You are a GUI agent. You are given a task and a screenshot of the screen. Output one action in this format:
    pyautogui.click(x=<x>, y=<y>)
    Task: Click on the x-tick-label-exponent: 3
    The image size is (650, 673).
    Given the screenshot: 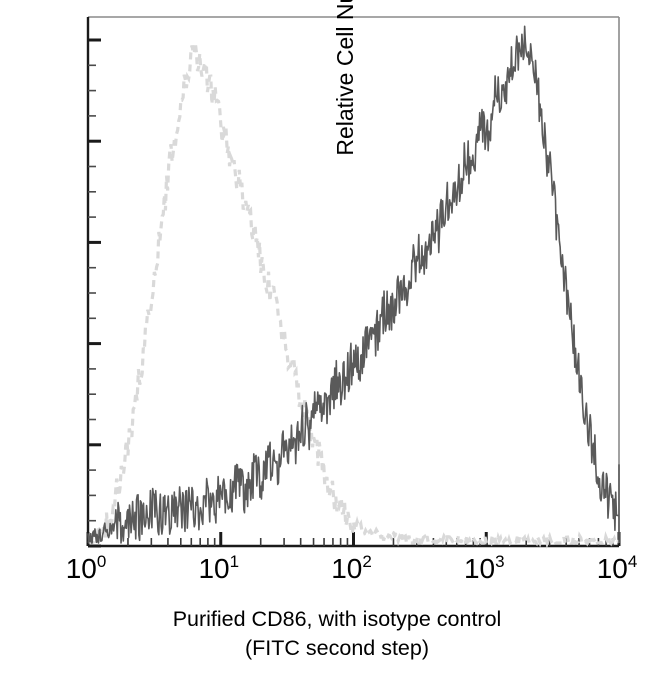 What is the action you would take?
    pyautogui.click(x=499, y=561)
    